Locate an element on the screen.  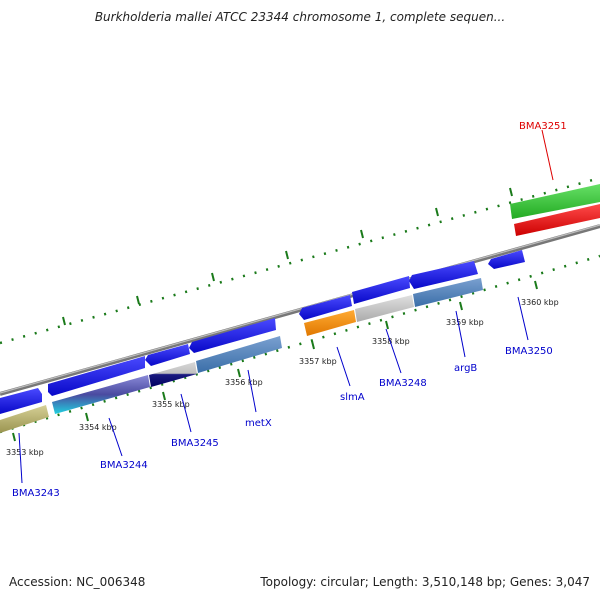
selected-gene-feature is located at coordinates (555, 201).